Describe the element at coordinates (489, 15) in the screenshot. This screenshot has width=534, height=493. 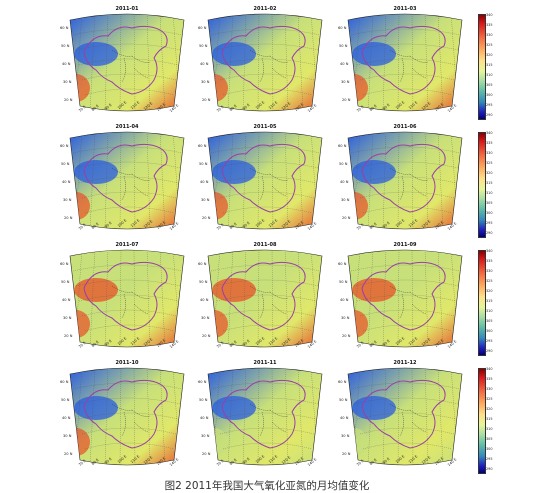
I see `colorbar-tick: 340` at that location.